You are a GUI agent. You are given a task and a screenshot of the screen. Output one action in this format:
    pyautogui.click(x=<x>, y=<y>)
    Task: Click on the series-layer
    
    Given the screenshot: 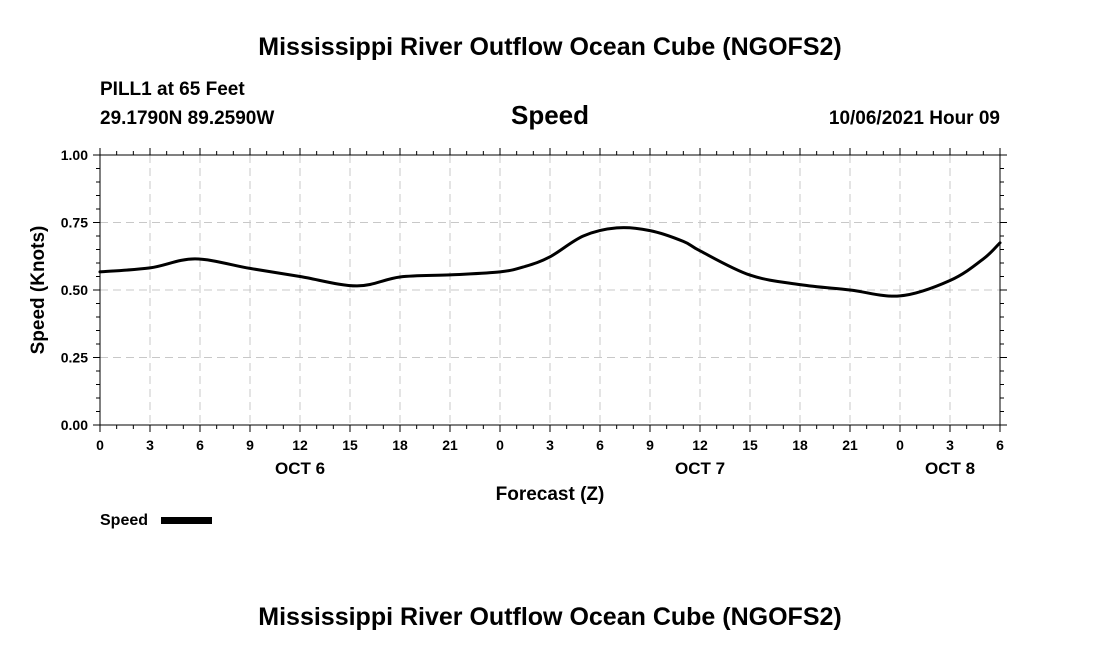 What is the action you would take?
    pyautogui.click(x=550, y=262)
    